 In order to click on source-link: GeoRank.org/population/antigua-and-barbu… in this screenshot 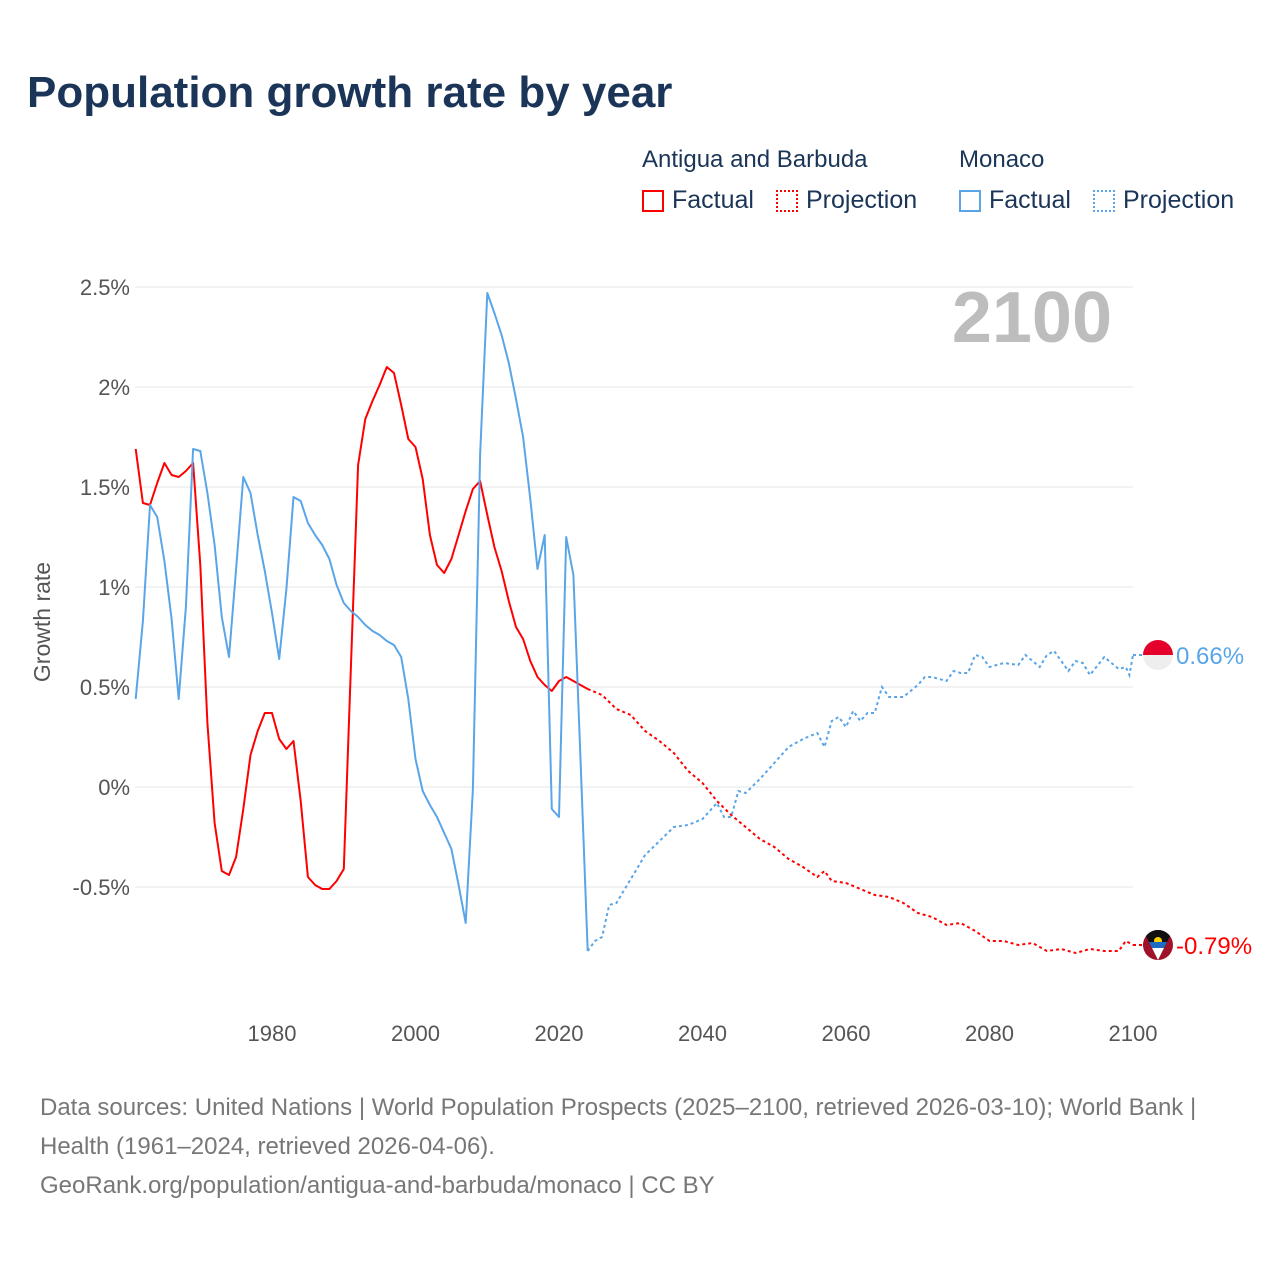, I will do `click(377, 1185)`.